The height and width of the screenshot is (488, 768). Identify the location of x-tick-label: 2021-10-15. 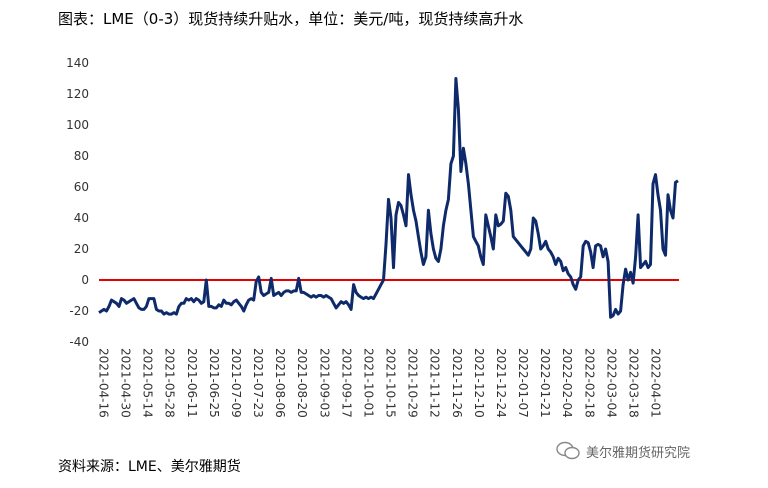
(391, 383).